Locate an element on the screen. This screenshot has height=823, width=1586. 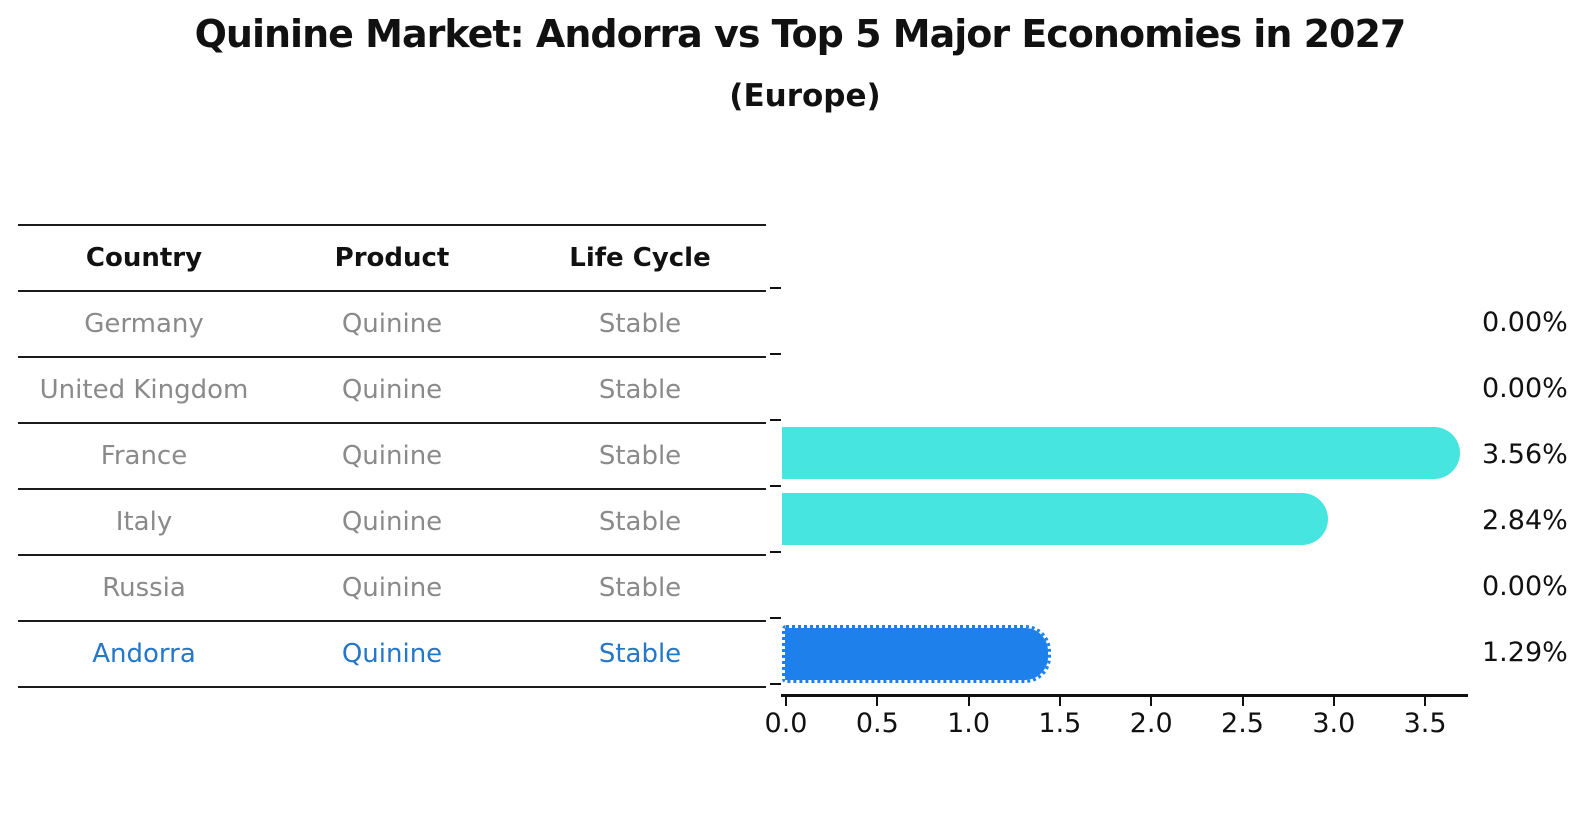
x-axis-tick-label: 2.0 is located at coordinates (1151, 723).